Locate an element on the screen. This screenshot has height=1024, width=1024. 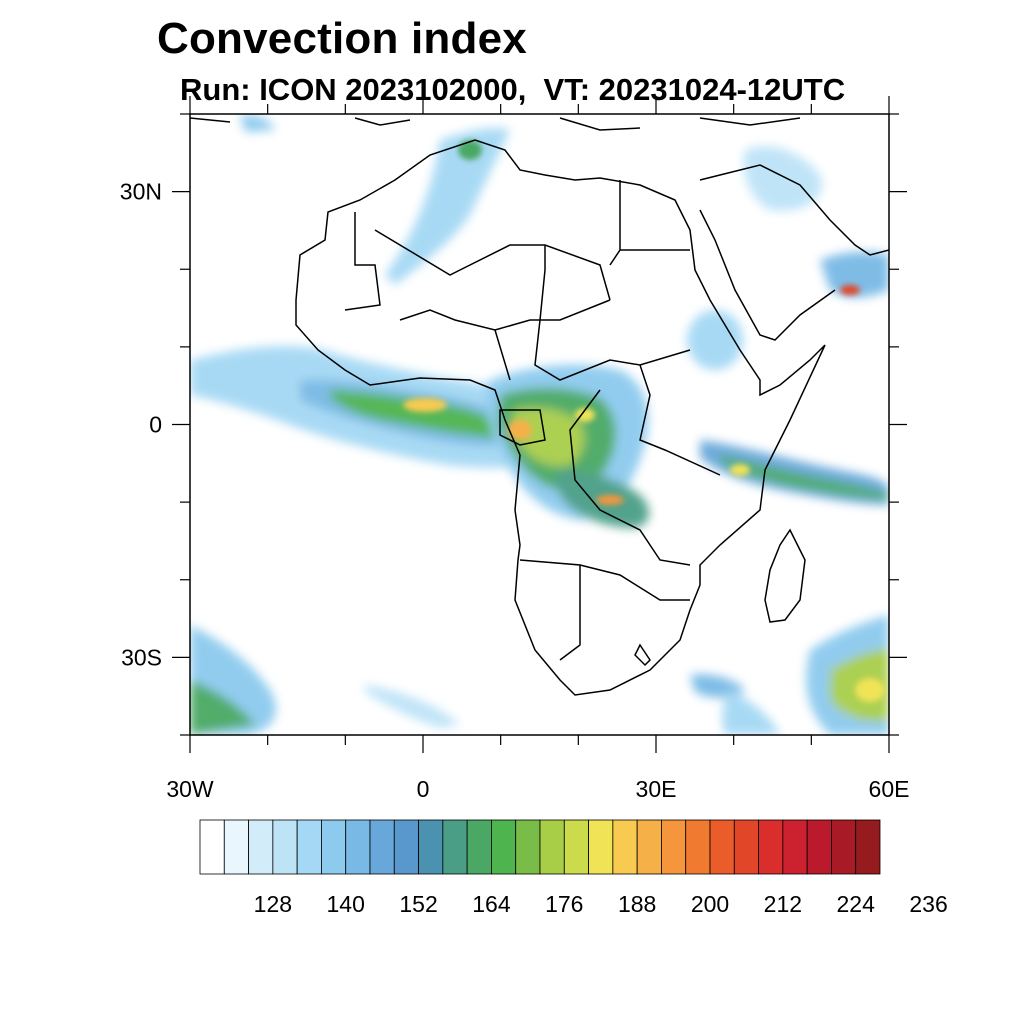
lon-tick-label: 30E is located at coordinates (656, 789).